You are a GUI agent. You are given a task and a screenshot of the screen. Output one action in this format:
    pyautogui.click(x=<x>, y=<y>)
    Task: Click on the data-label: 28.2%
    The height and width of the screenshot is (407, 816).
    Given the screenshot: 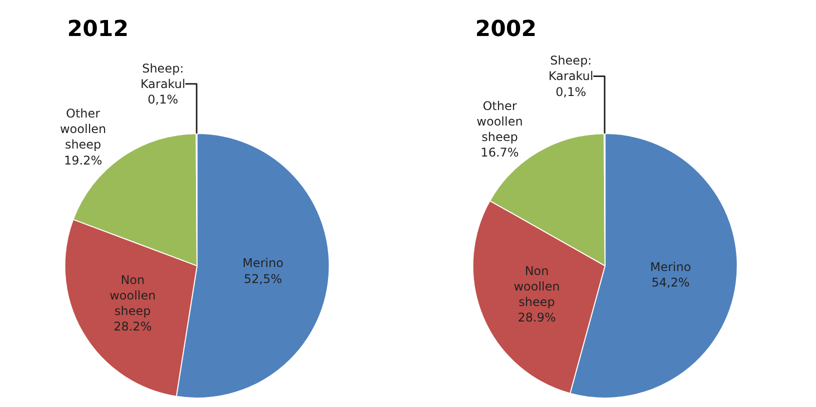 What is the action you would take?
    pyautogui.click(x=133, y=327)
    